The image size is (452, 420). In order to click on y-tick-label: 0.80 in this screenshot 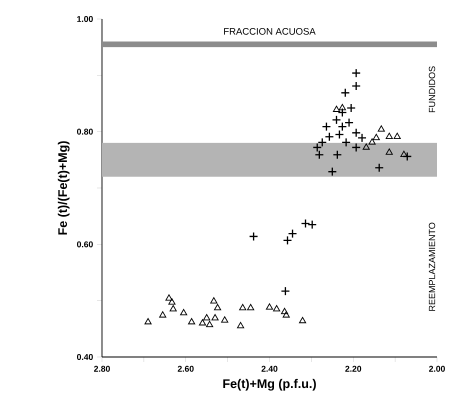, I will do `click(85, 131)`.